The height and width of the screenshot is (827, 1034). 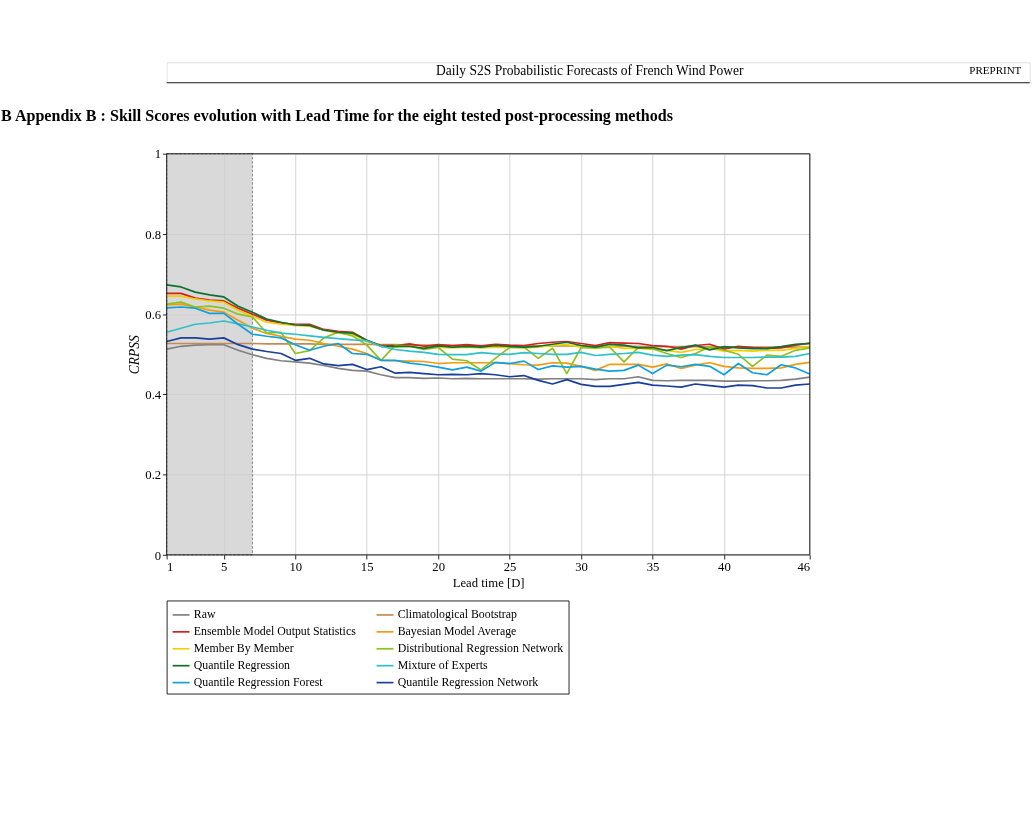 What do you see at coordinates (170, 567) in the screenshot?
I see `x-tick-label: 1` at bounding box center [170, 567].